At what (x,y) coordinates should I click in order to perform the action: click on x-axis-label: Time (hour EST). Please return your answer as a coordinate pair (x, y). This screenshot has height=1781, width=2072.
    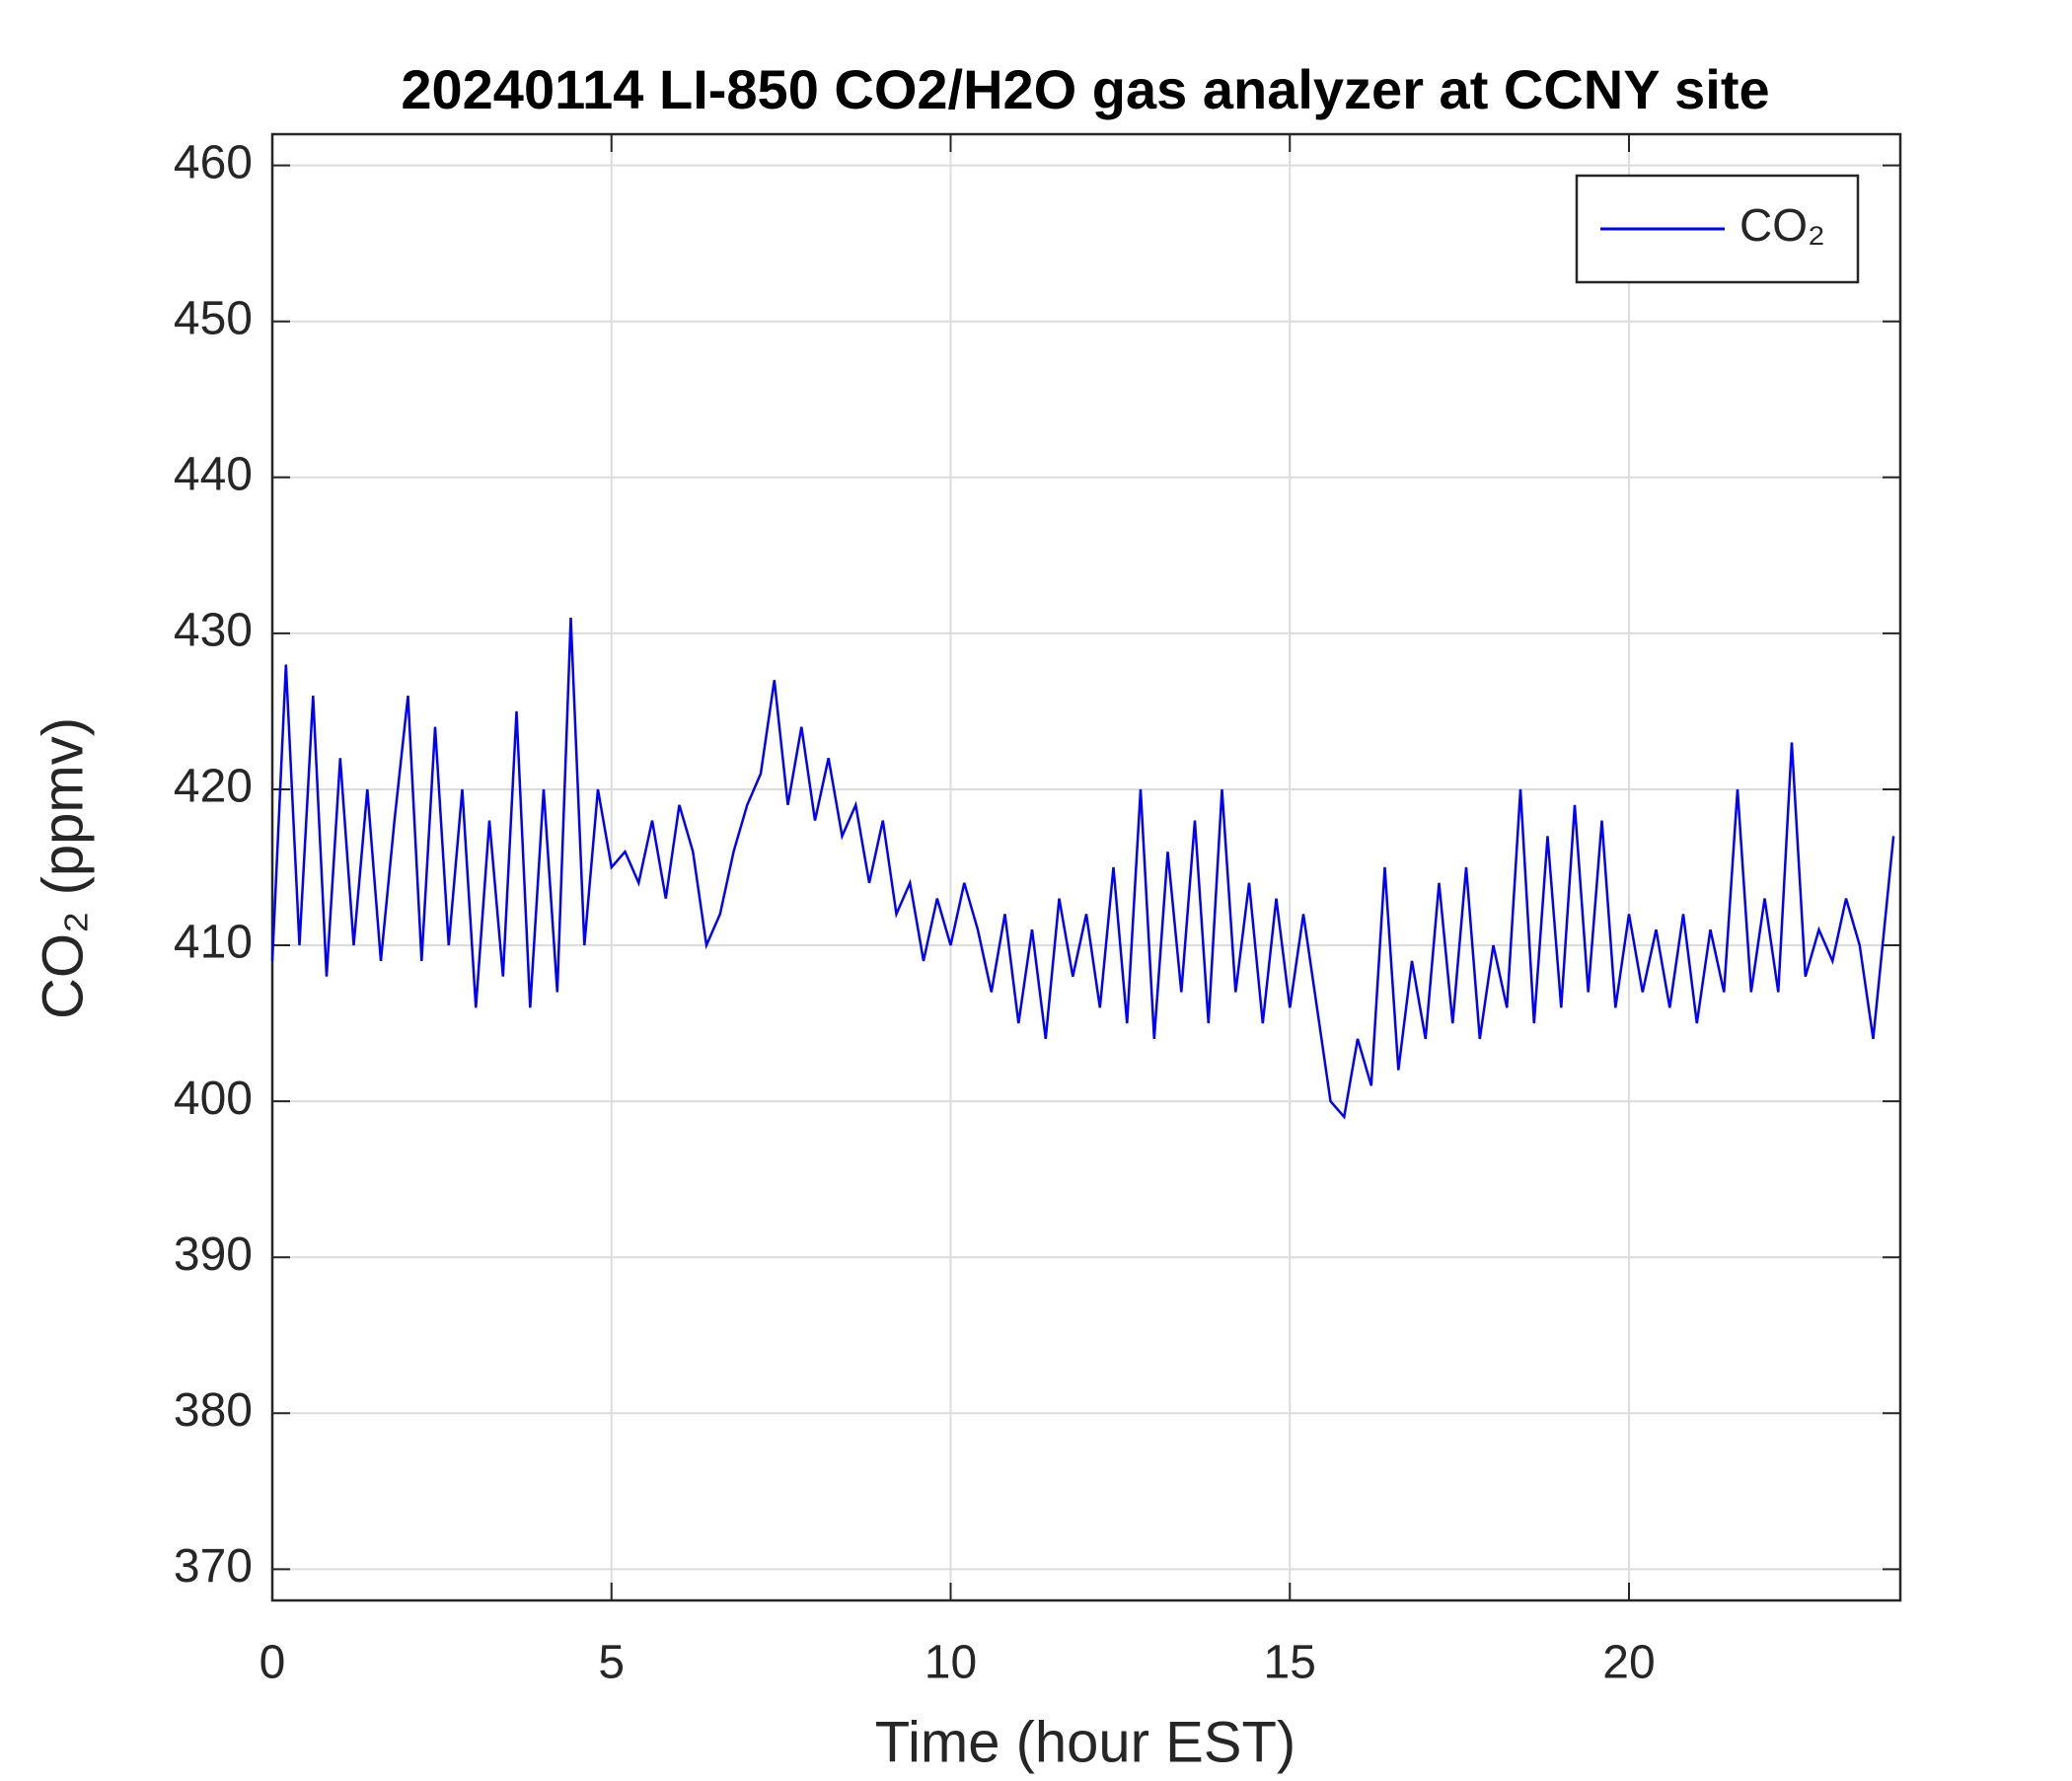
    Looking at the image, I should click on (1085, 1742).